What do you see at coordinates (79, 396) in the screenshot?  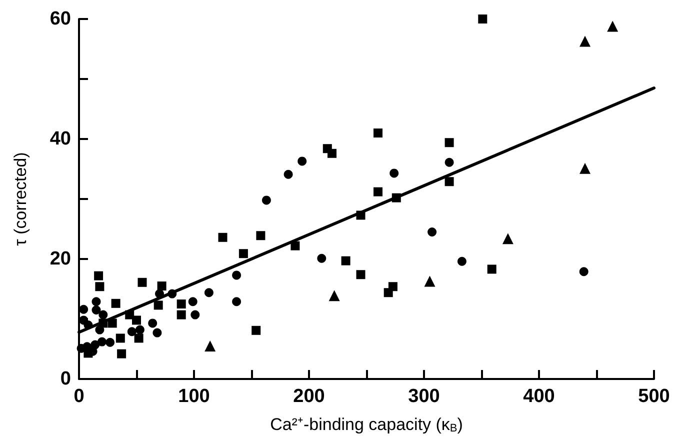 I see `x-tick-label: 0` at bounding box center [79, 396].